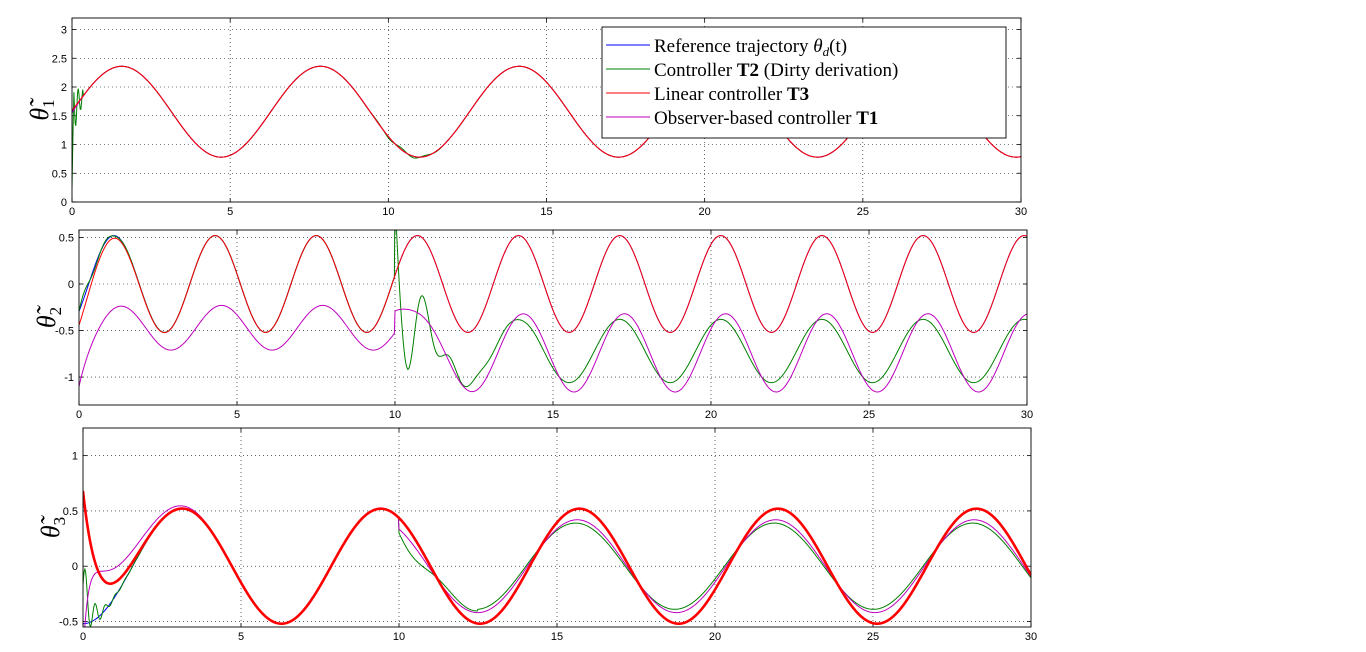  Describe the element at coordinates (731, 94) in the screenshot. I see `legend-entry: Linear controller T3` at that location.